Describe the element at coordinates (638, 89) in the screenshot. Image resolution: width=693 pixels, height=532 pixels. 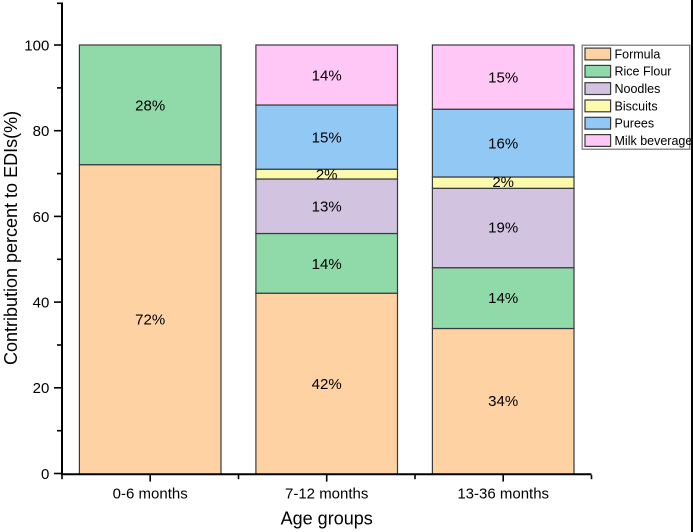
I see `svg-text: Noodles` at that location.